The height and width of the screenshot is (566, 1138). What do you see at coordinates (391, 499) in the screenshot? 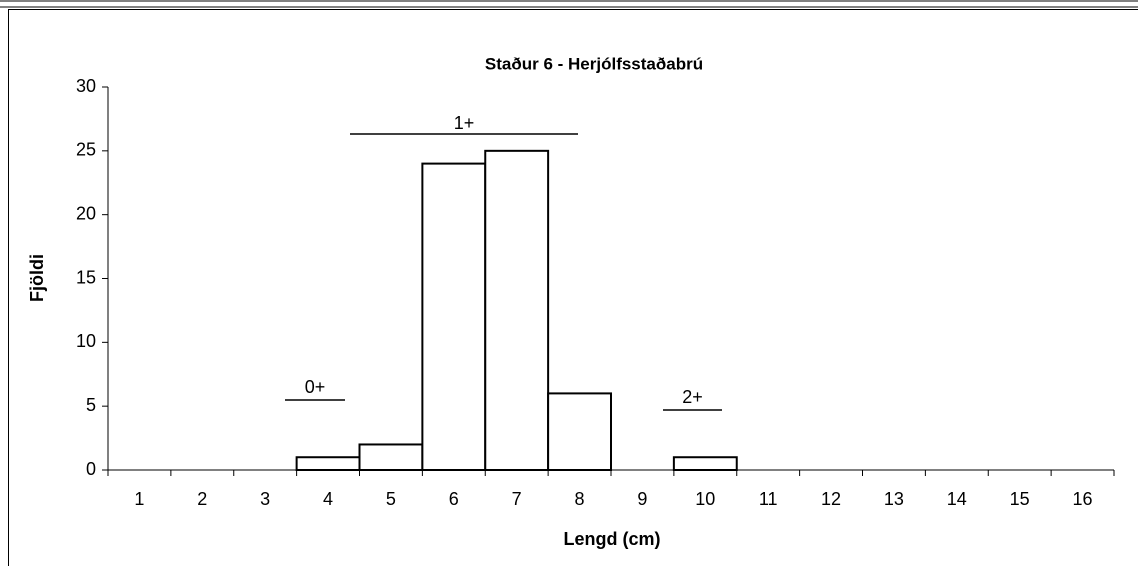
I see `x-tick-label: 5` at bounding box center [391, 499].